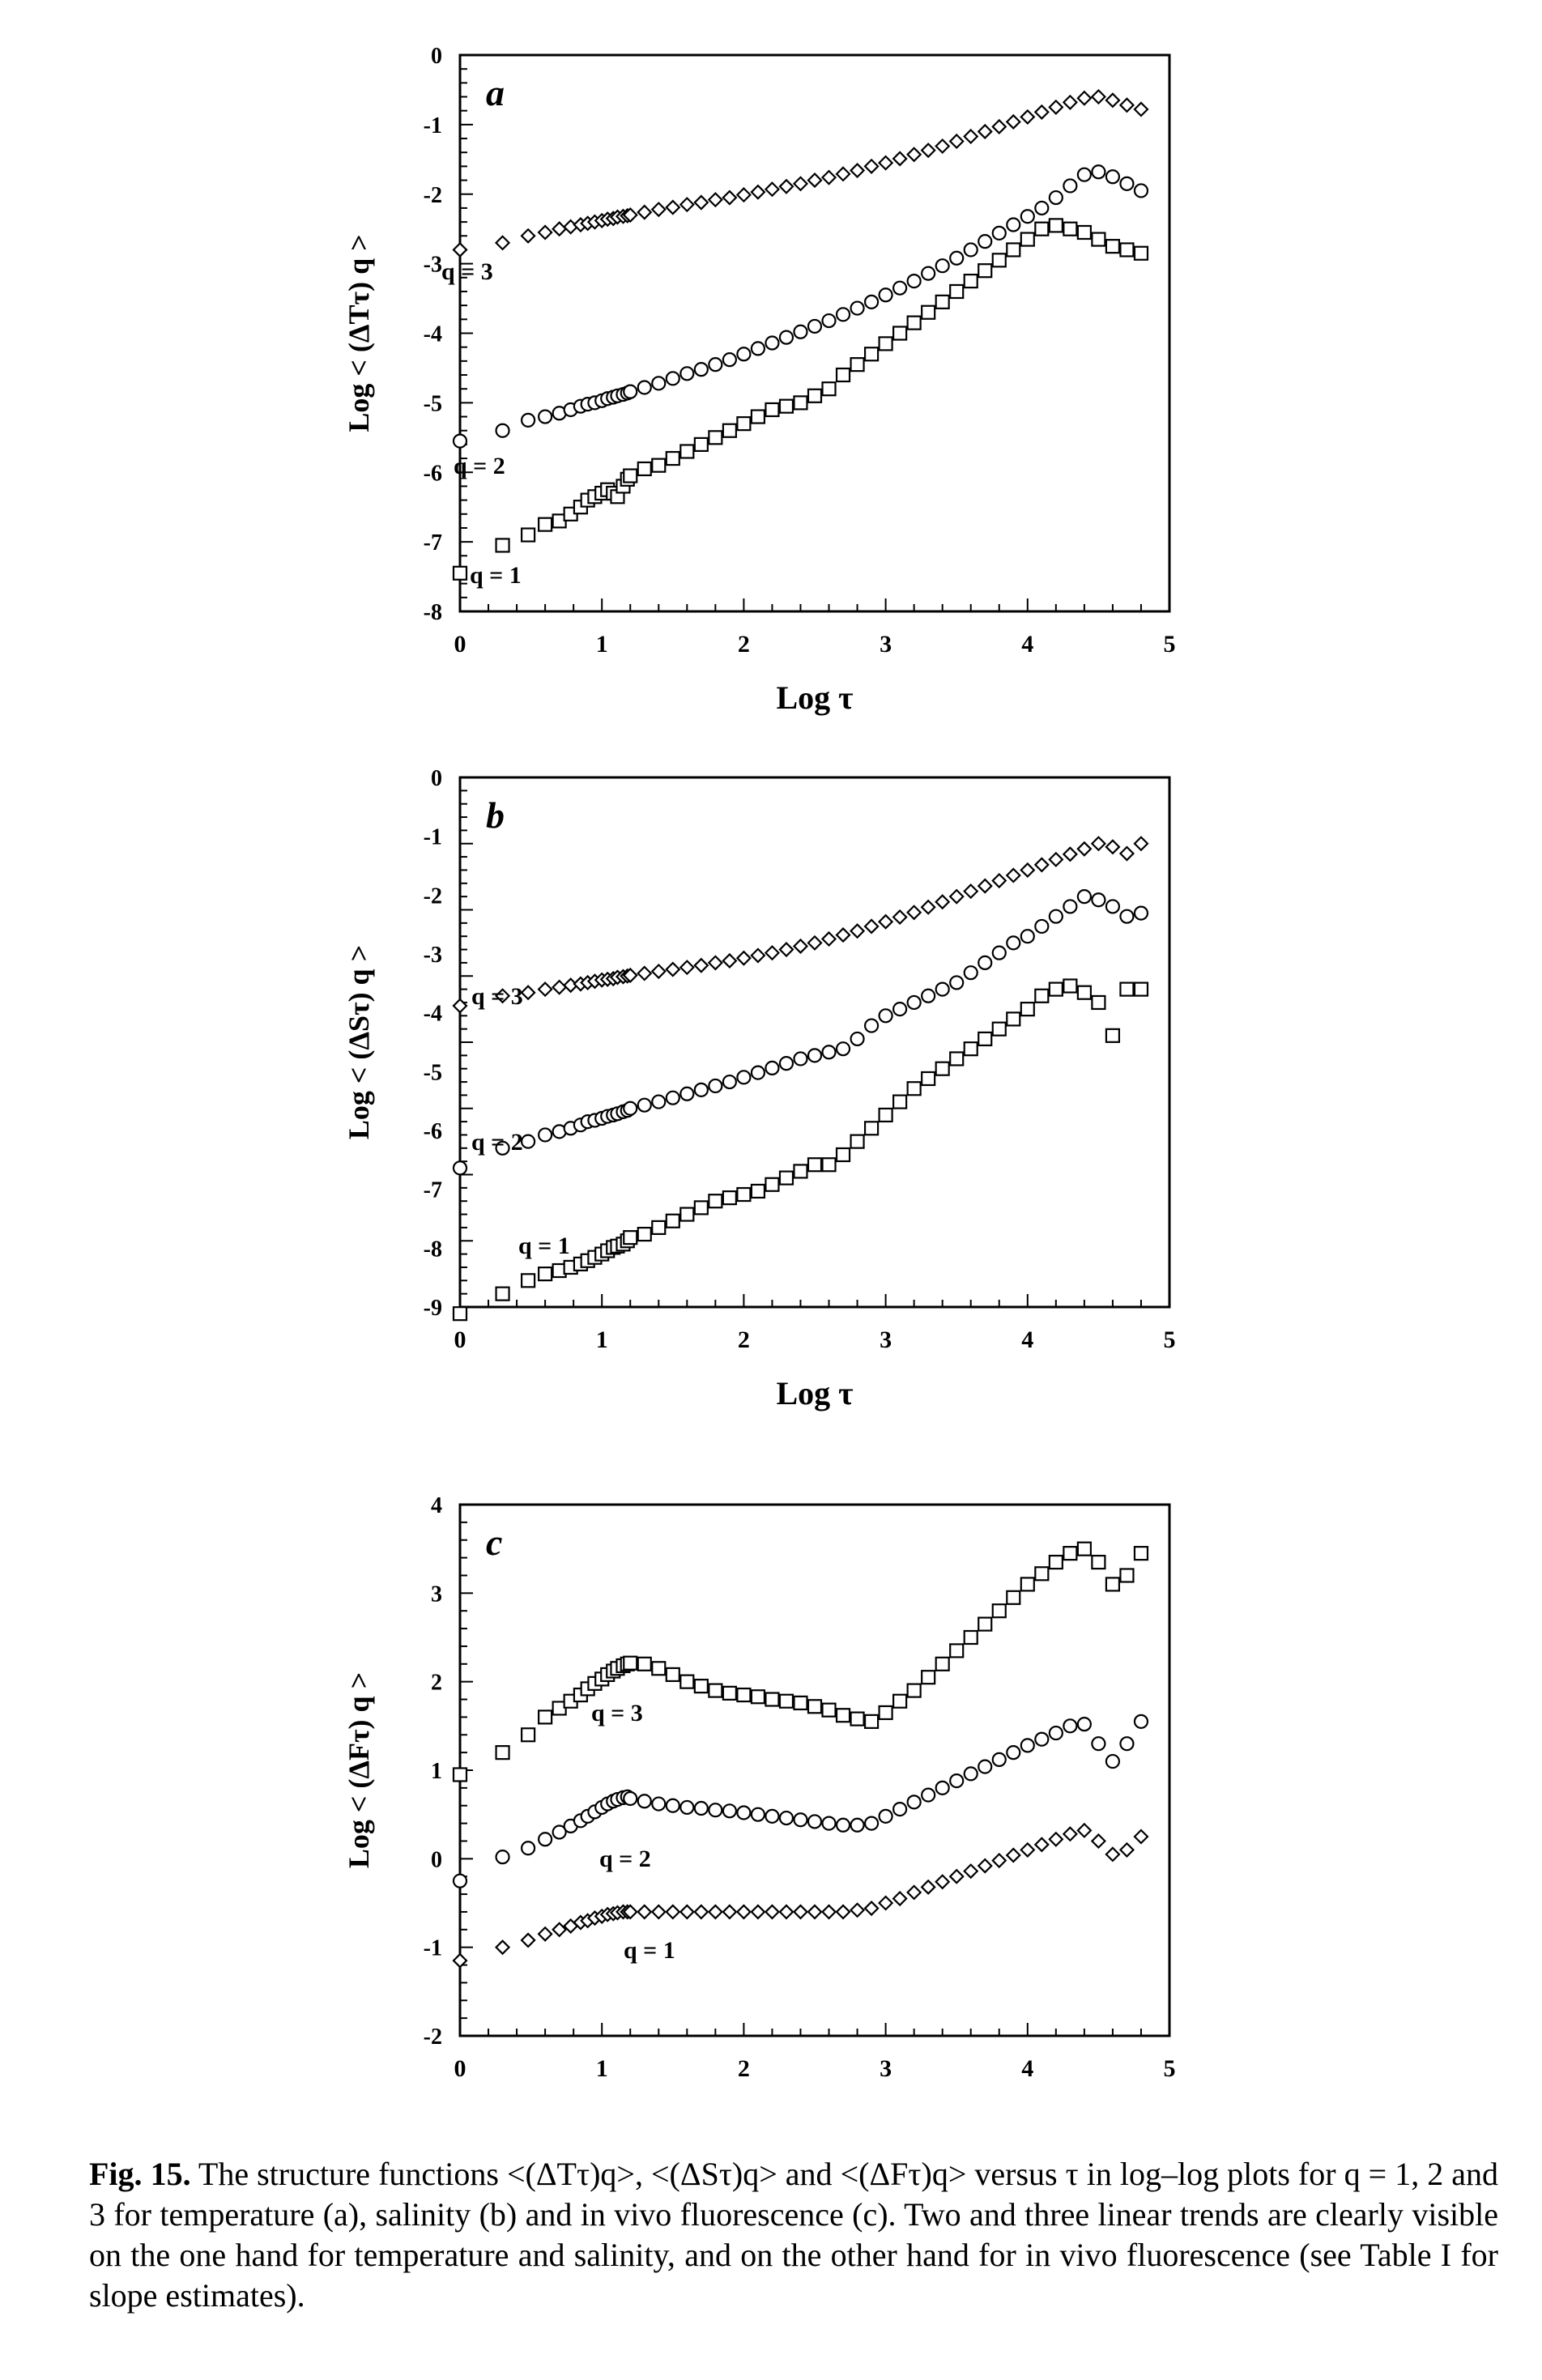 This screenshot has width=1542, height=2380. I want to click on y-tick-label: -3, so click(433, 955).